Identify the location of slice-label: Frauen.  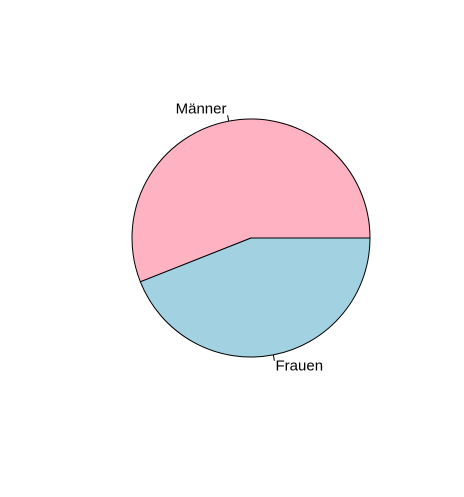
(300, 366).